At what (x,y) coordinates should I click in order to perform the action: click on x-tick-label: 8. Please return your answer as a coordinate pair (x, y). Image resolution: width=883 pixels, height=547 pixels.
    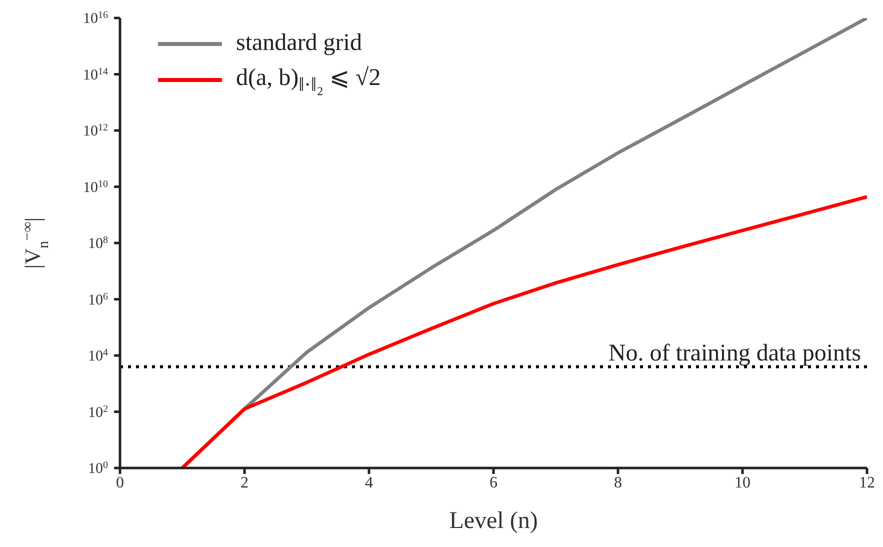
    Looking at the image, I should click on (618, 483).